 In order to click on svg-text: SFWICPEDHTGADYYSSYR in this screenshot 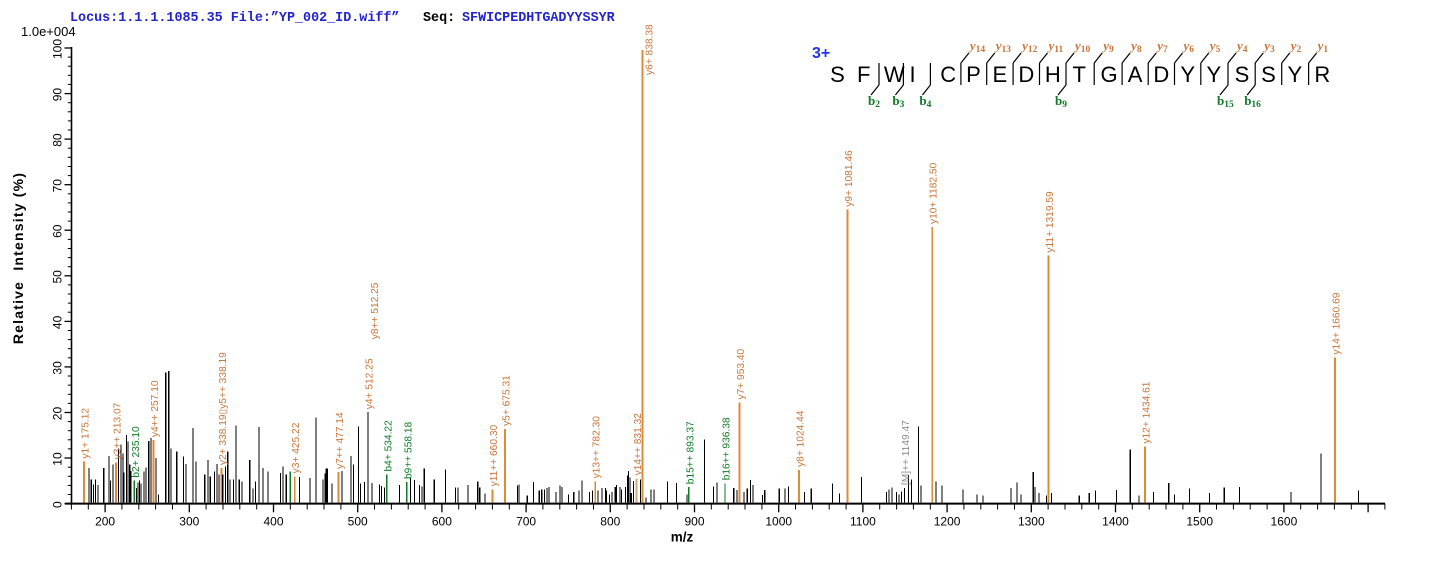, I will do `click(539, 18)`.